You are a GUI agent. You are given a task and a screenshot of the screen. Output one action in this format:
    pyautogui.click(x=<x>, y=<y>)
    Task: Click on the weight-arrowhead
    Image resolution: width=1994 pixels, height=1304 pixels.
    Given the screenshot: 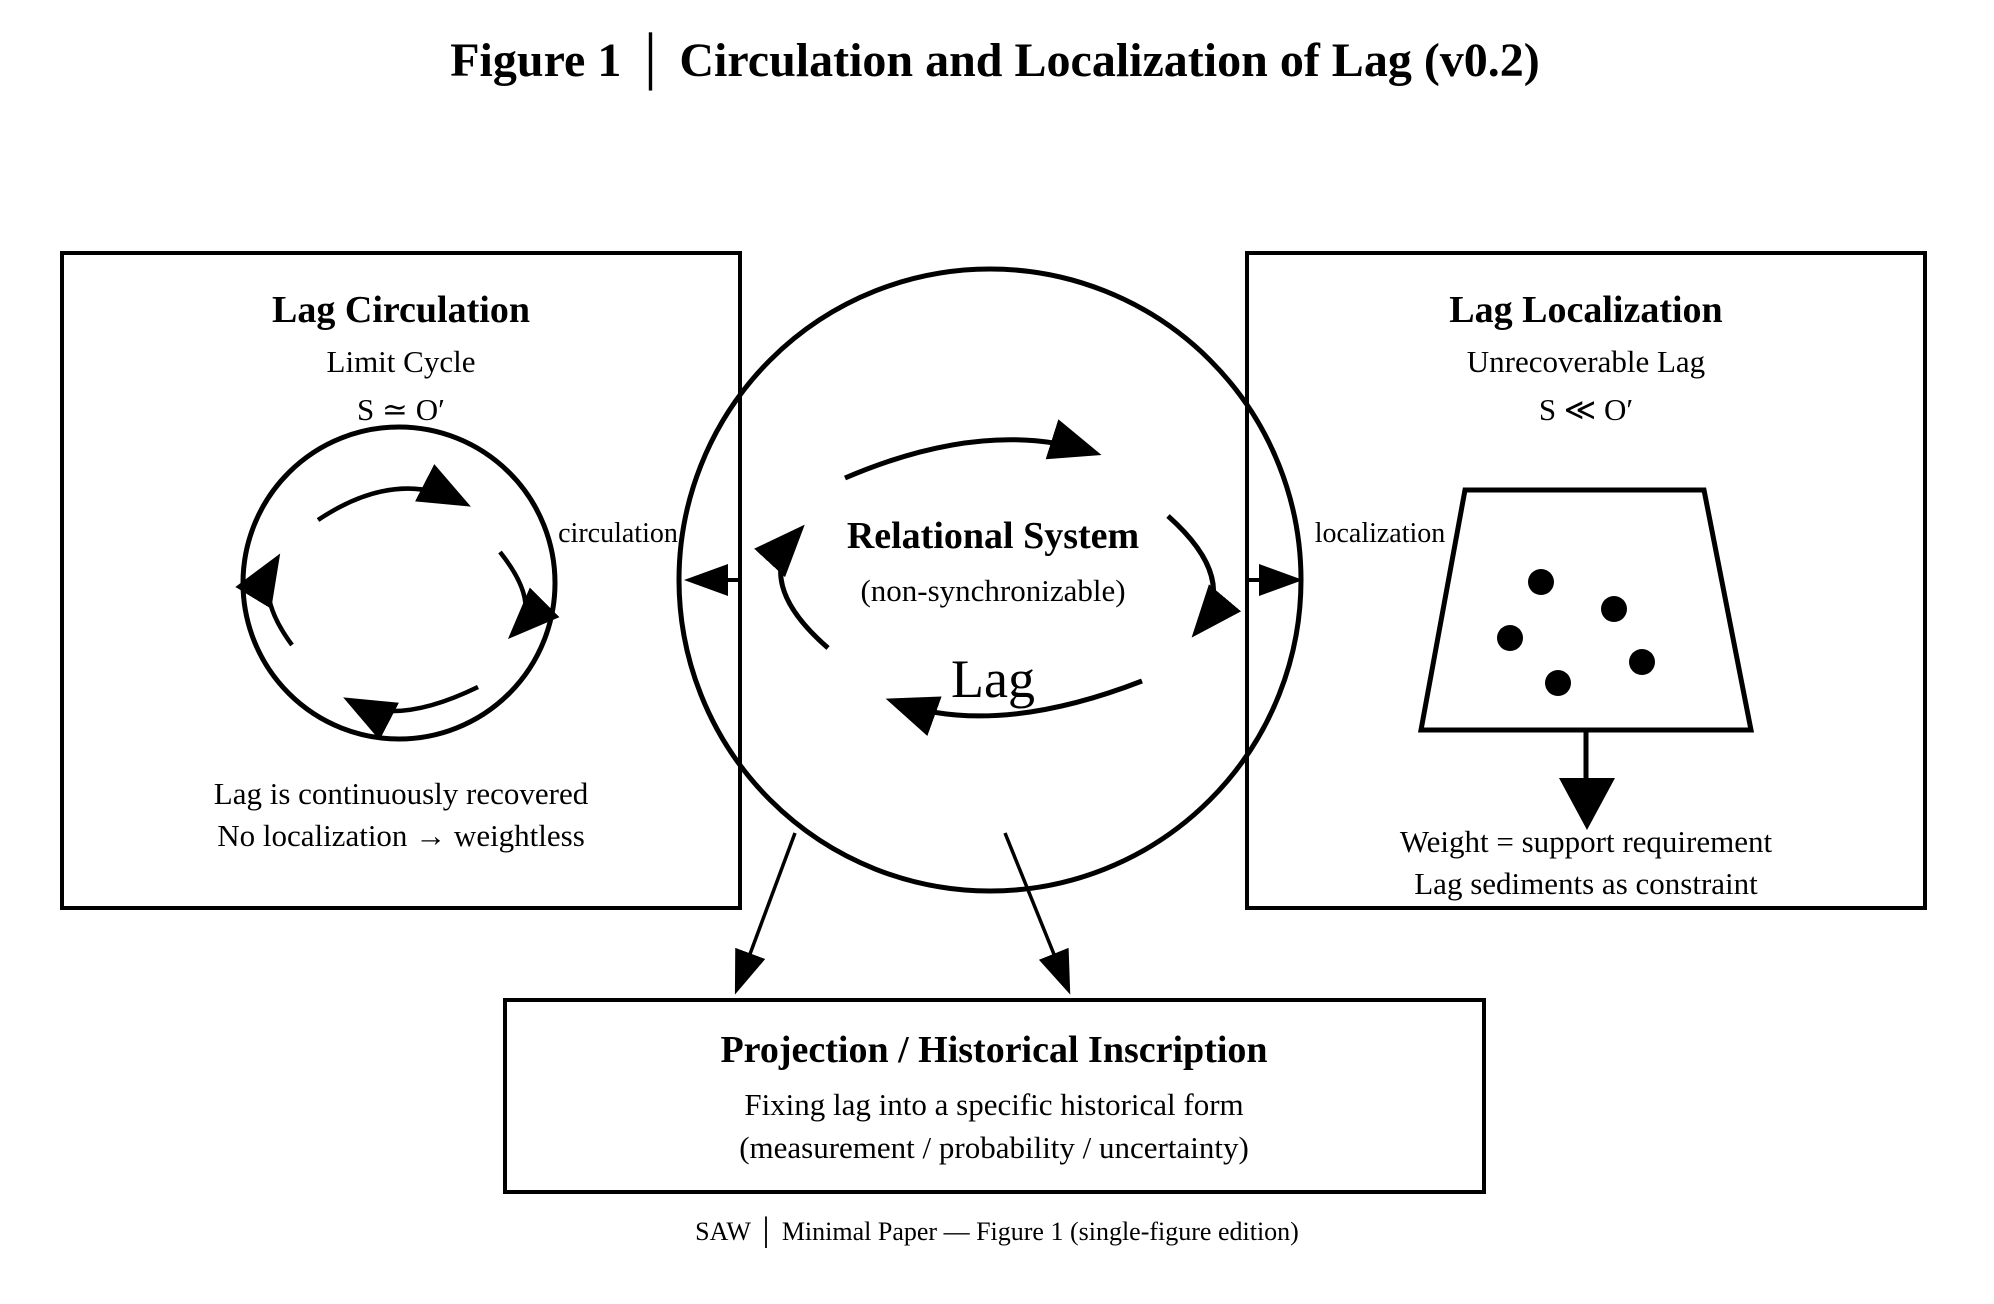 What is the action you would take?
    pyautogui.click(x=1587, y=804)
    